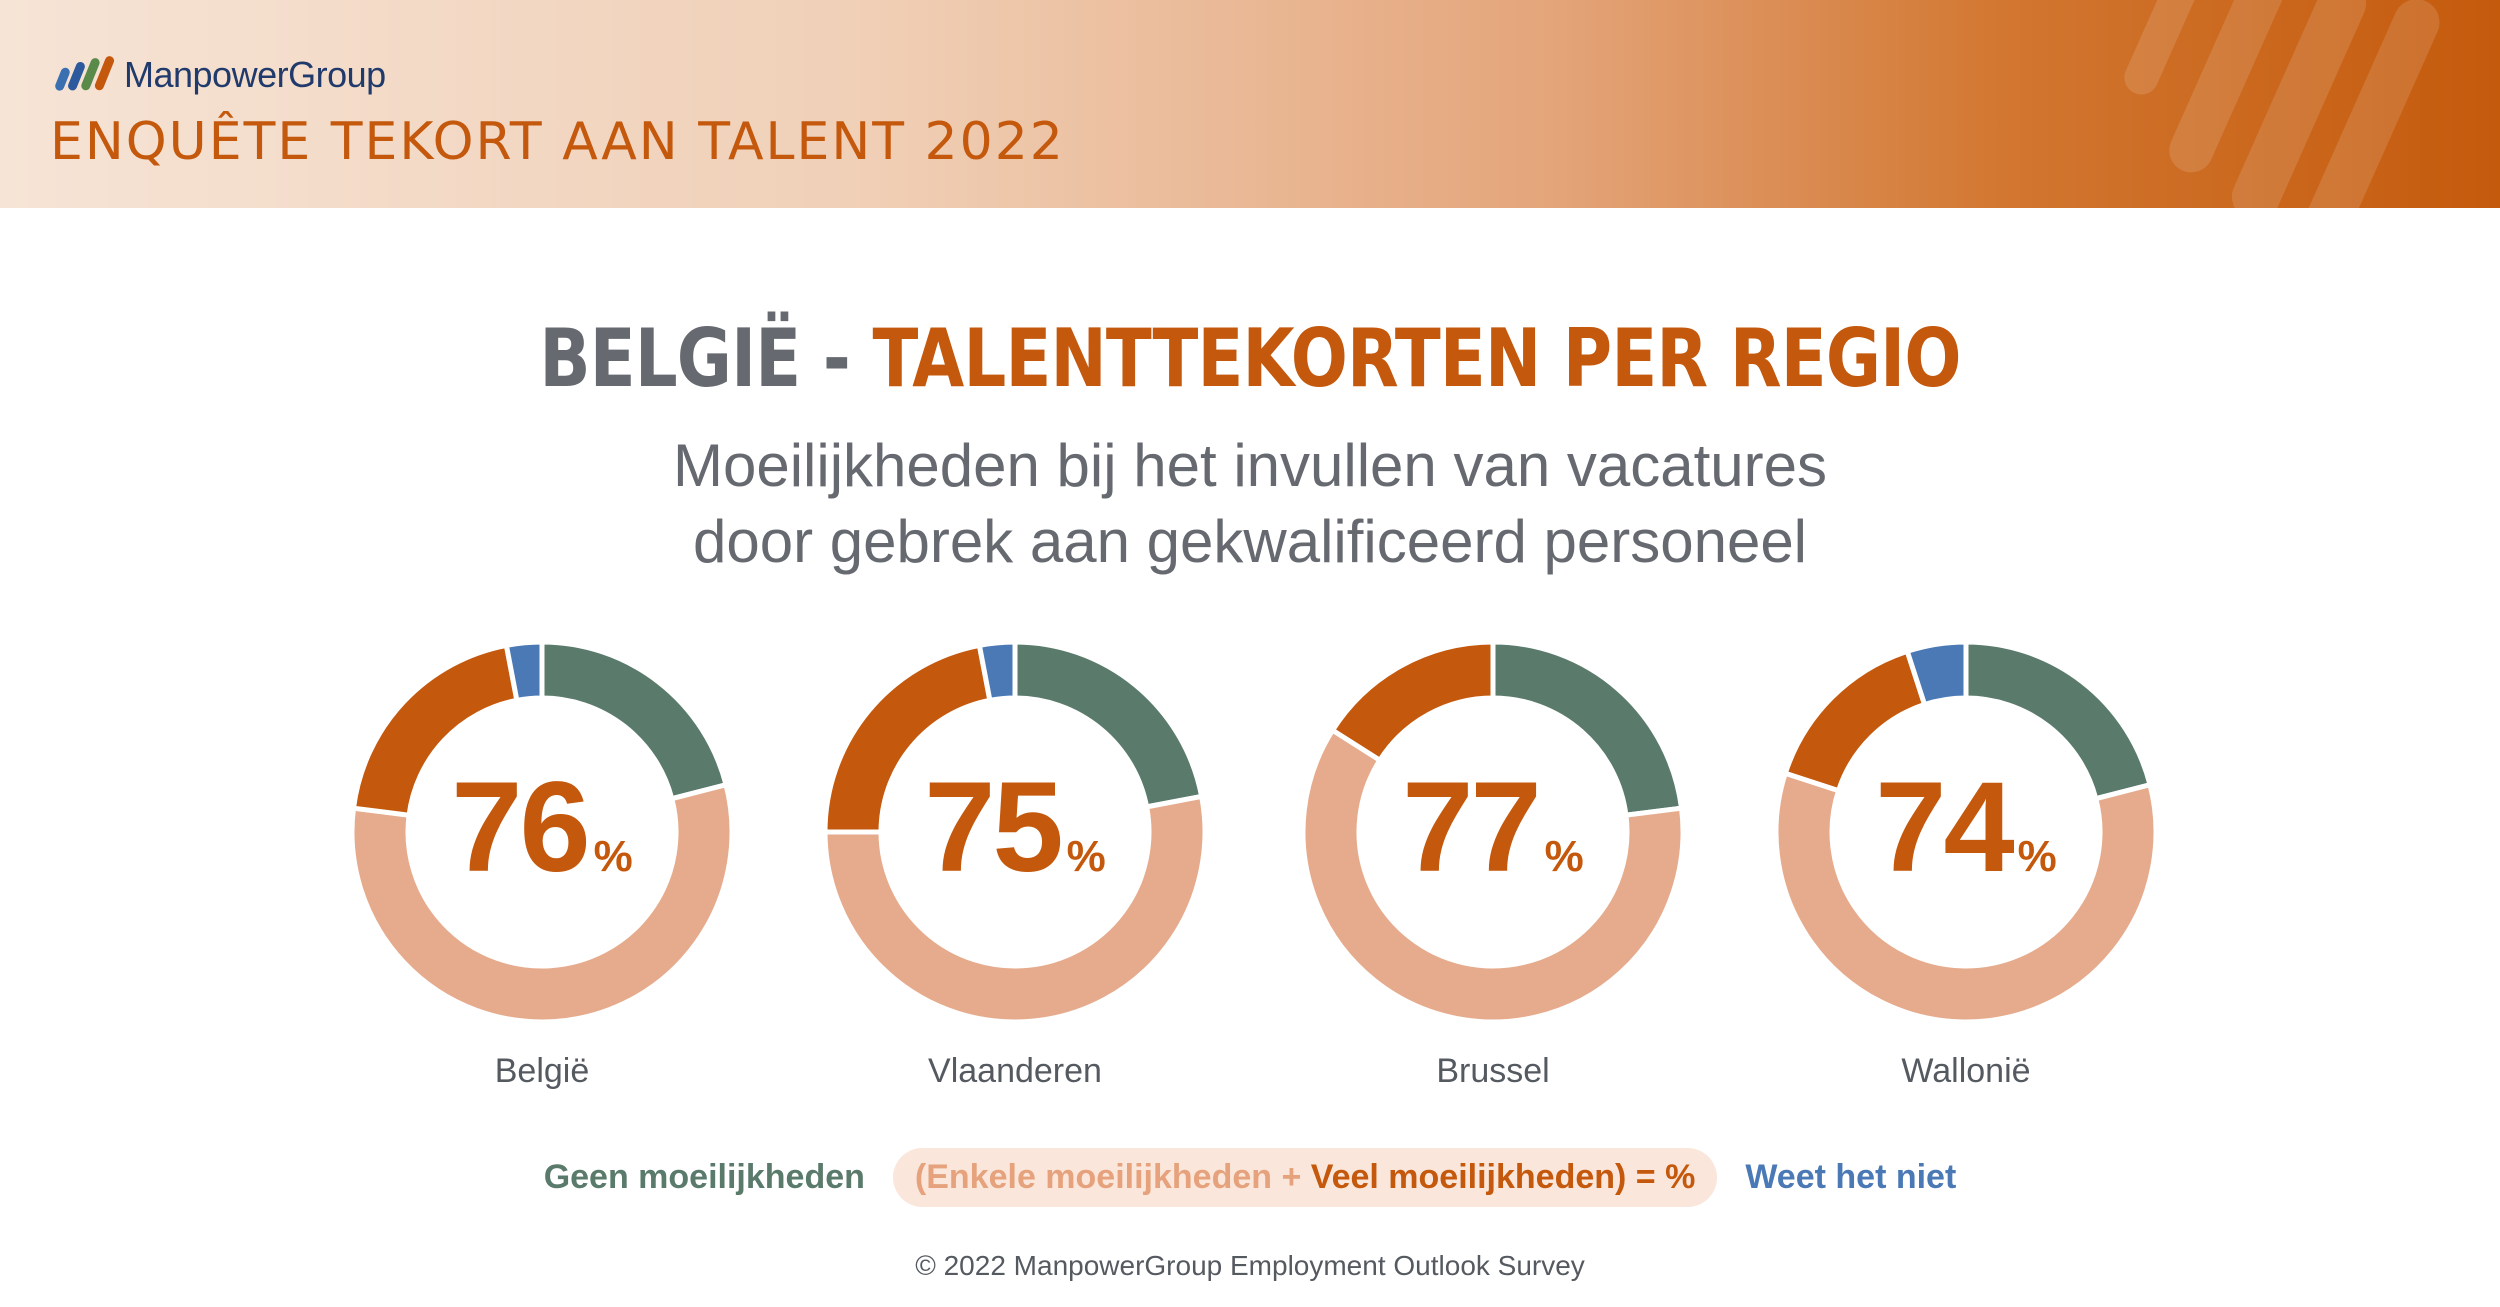  What do you see at coordinates (84, 73) in the screenshot?
I see `brand-mark-icon` at bounding box center [84, 73].